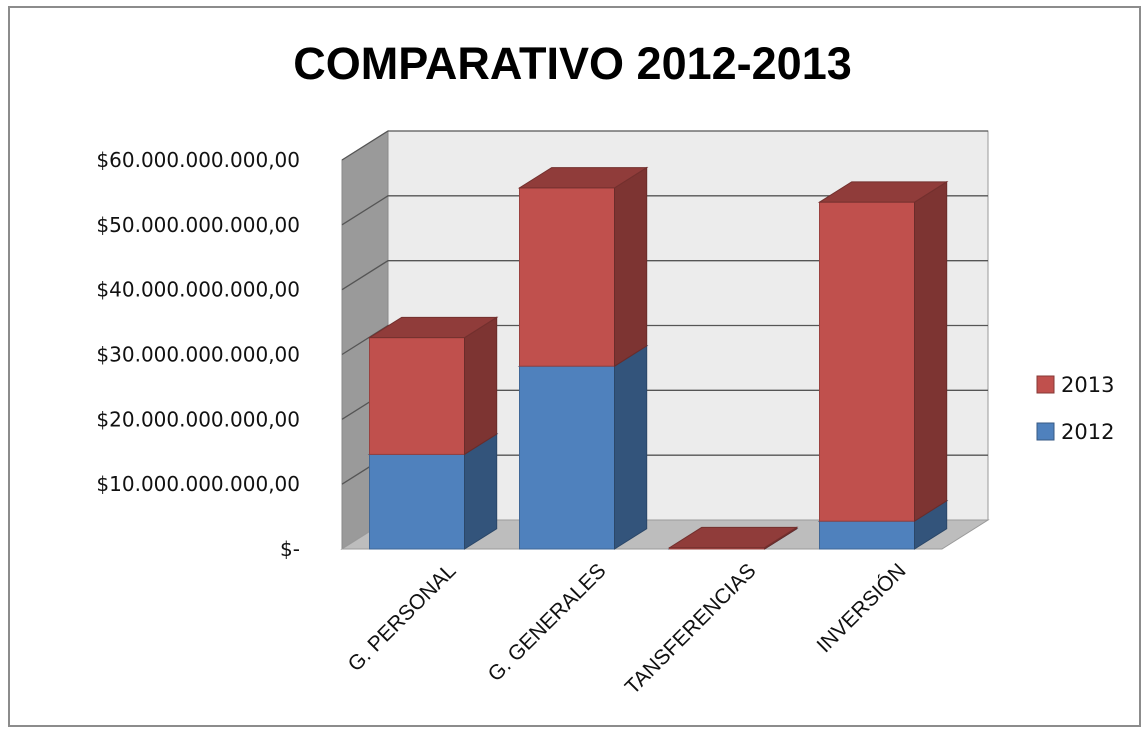 The height and width of the screenshot is (731, 1145). What do you see at coordinates (691, 629) in the screenshot?
I see `x-category-label: TANSFERENCIAS` at bounding box center [691, 629].